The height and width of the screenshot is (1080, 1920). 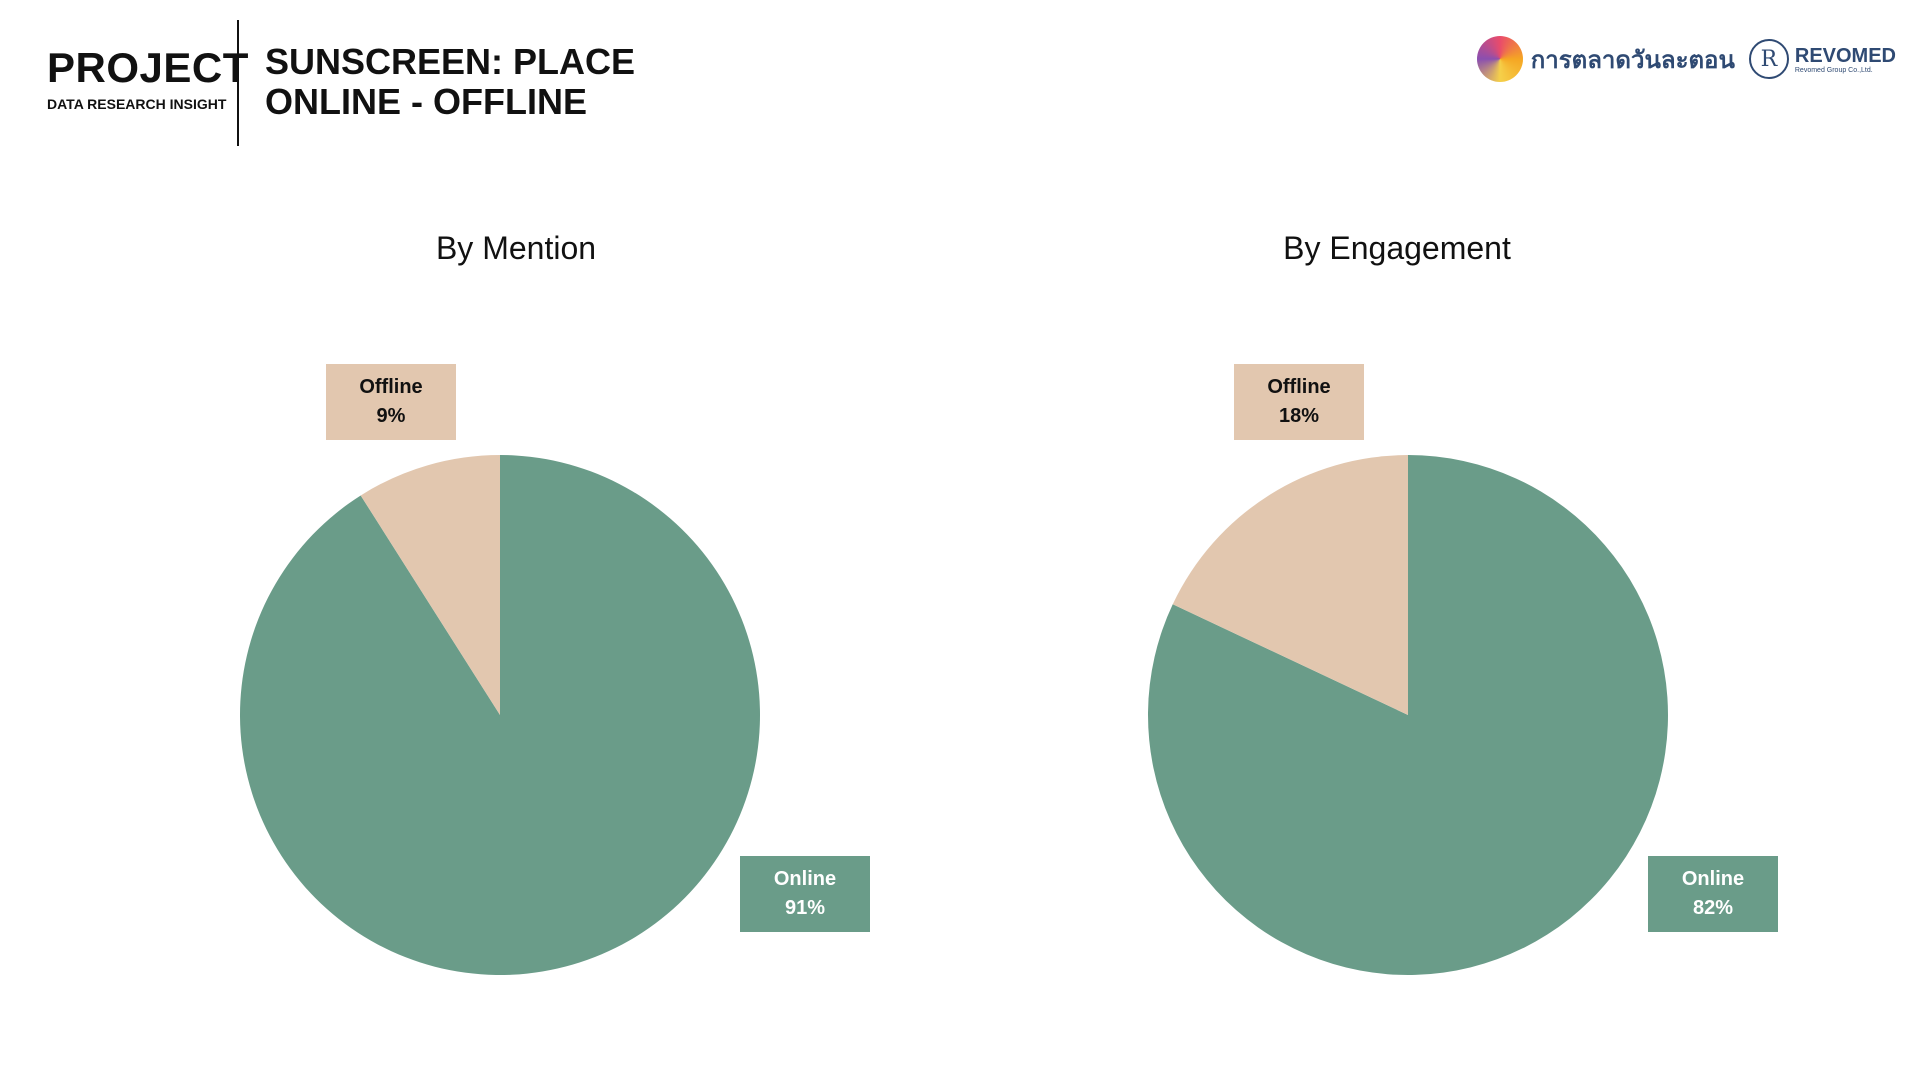 What do you see at coordinates (1833, 70) in the screenshot?
I see `revomed-logo-sub: Revomed Group Co.,Ltd.` at bounding box center [1833, 70].